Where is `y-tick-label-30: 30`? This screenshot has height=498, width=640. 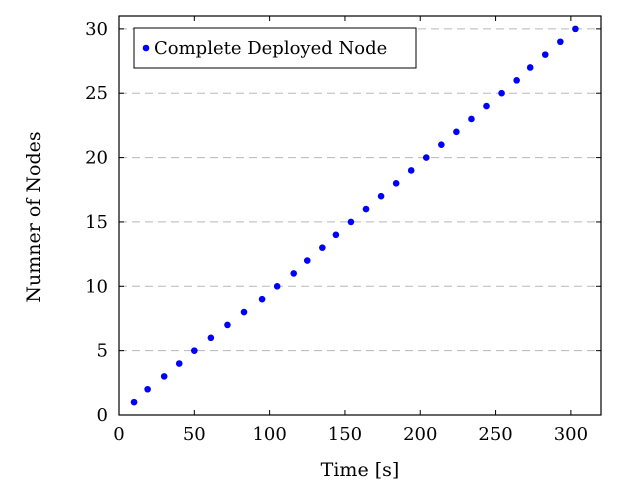
y-tick-label-30: 30 is located at coordinates (96, 29).